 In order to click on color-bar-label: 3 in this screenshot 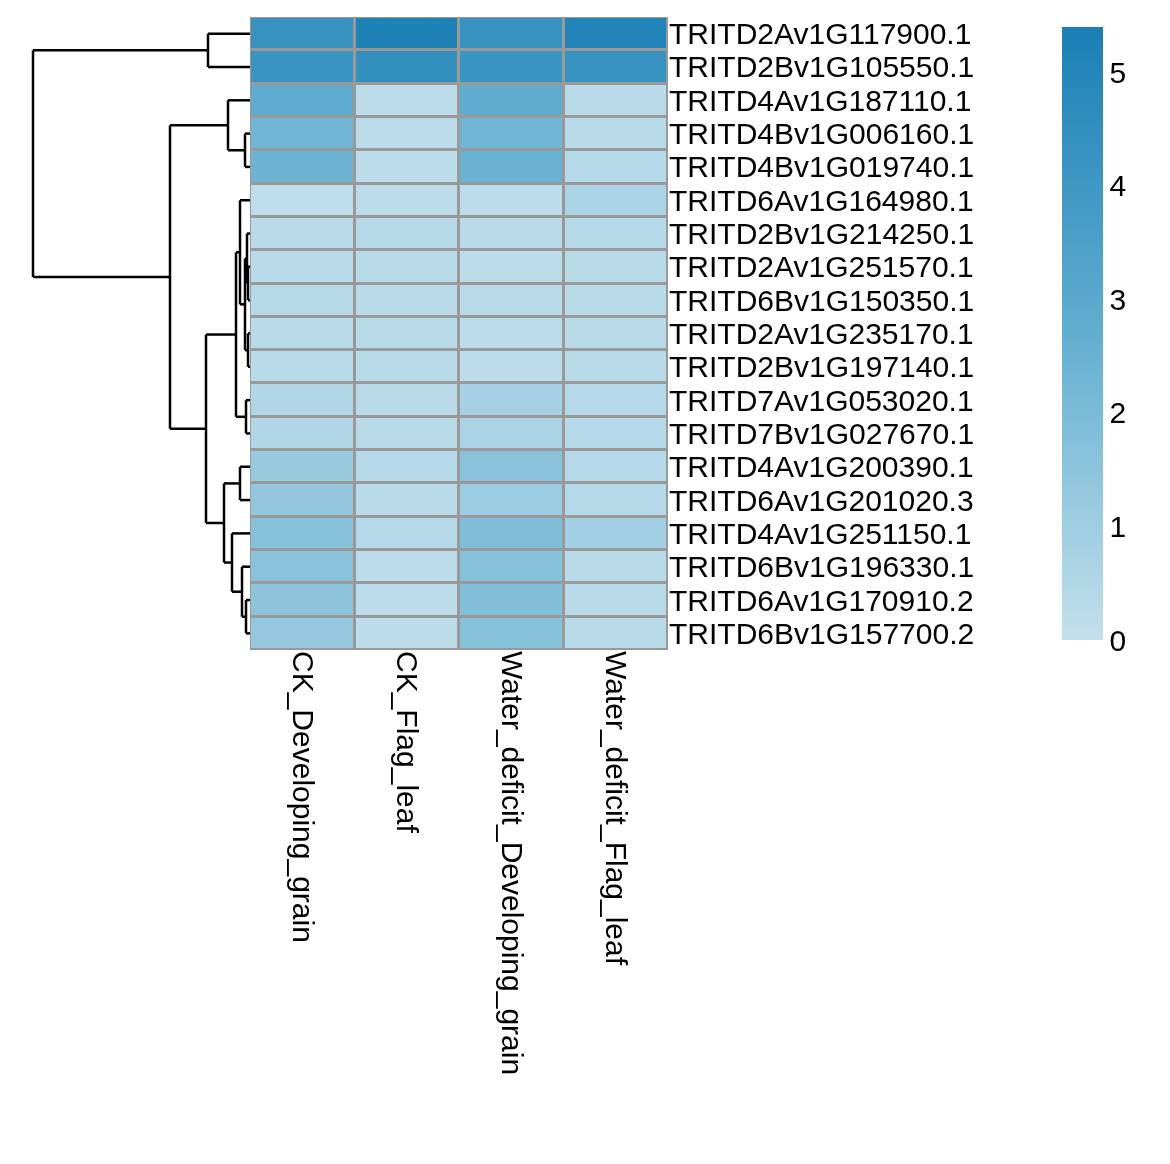, I will do `click(1118, 299)`.